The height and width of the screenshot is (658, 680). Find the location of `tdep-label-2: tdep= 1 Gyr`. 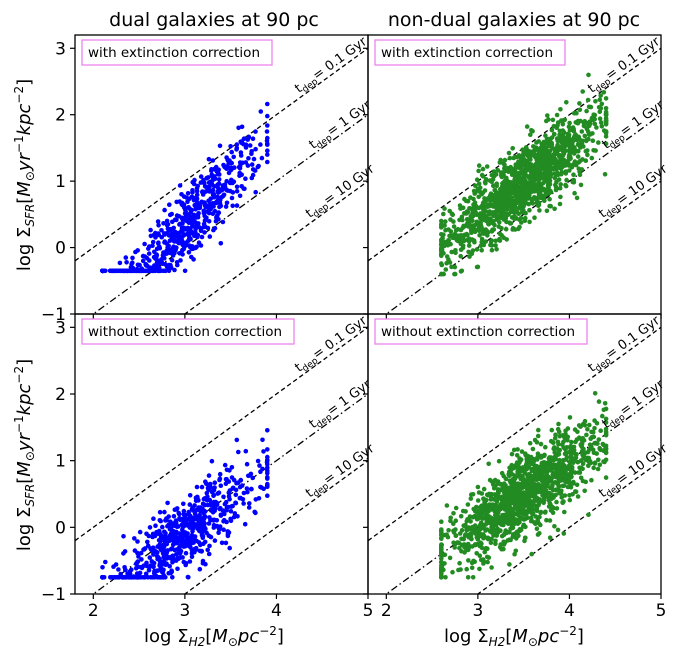

tdep-label-2: tdep= 1 Gyr is located at coordinates (634, 125).